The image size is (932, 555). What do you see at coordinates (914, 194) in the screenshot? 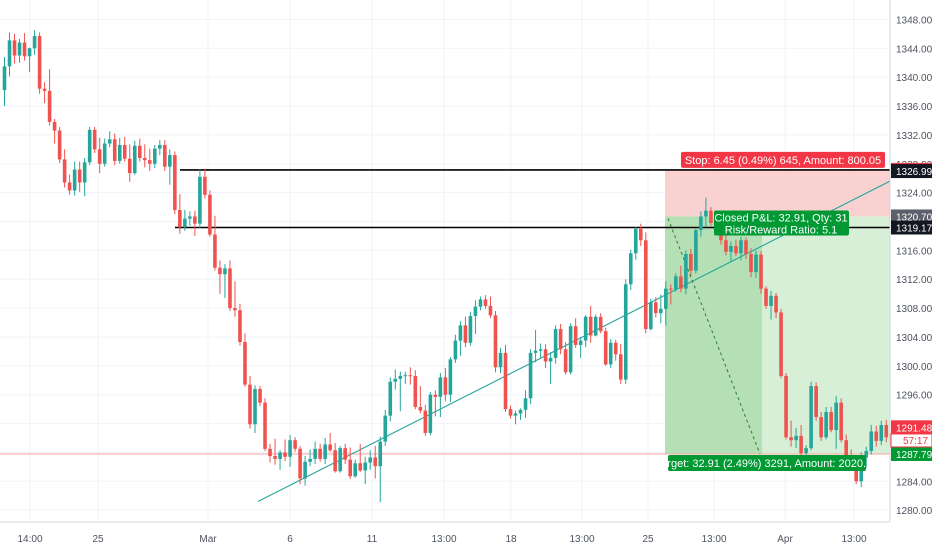
I see `price-tick-label: 1324.00` at bounding box center [914, 194].